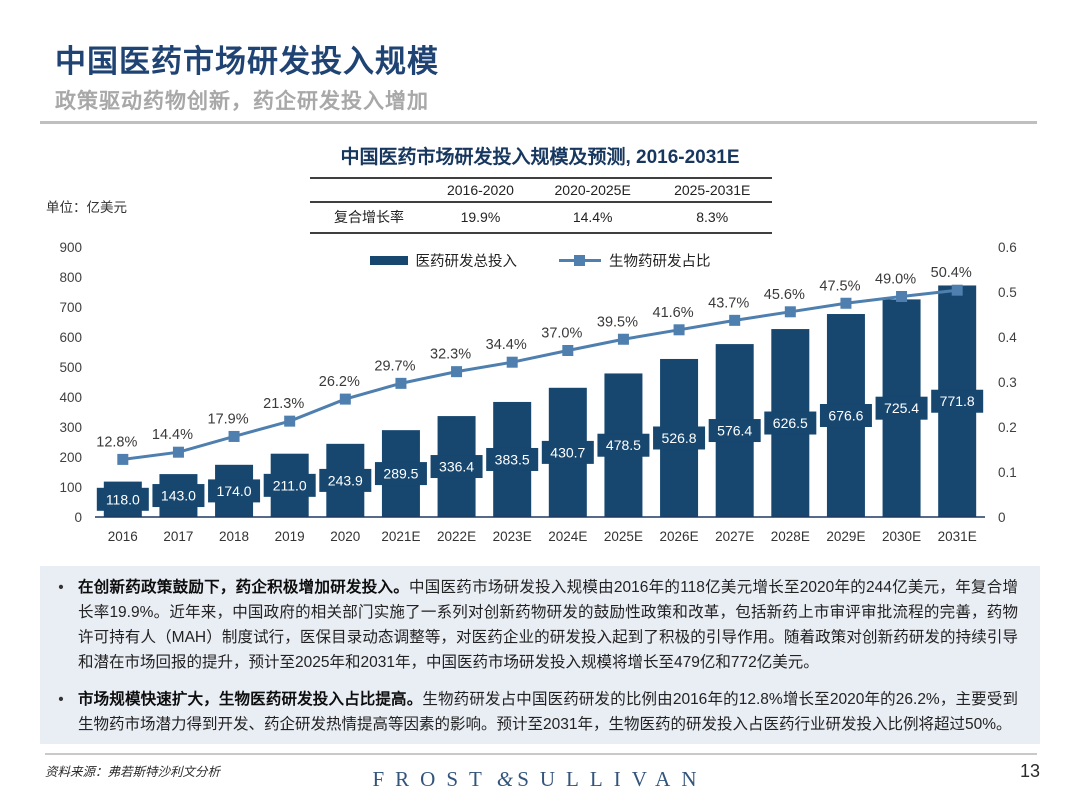  I want to click on growth-table-value: 19.9%, so click(480, 218).